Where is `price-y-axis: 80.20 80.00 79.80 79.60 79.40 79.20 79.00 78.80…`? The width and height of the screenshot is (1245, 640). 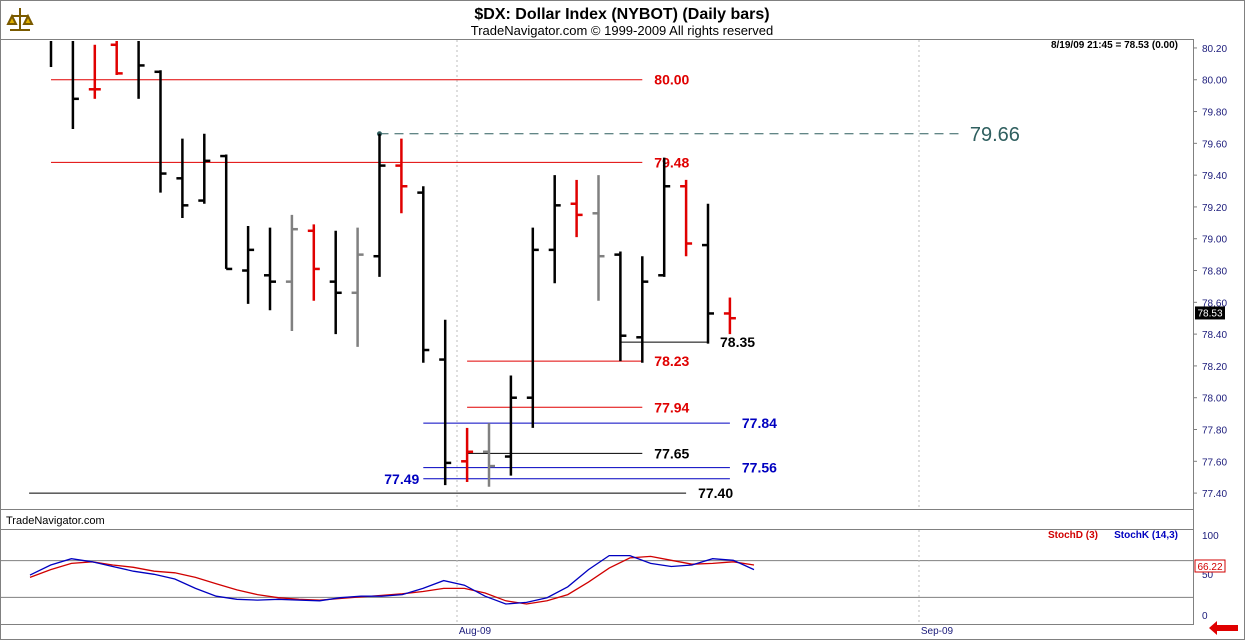
price-y-axis: 80.20 80.00 79.80 79.60 79.40 79.20 79.00 78.80… is located at coordinates (1210, 272).